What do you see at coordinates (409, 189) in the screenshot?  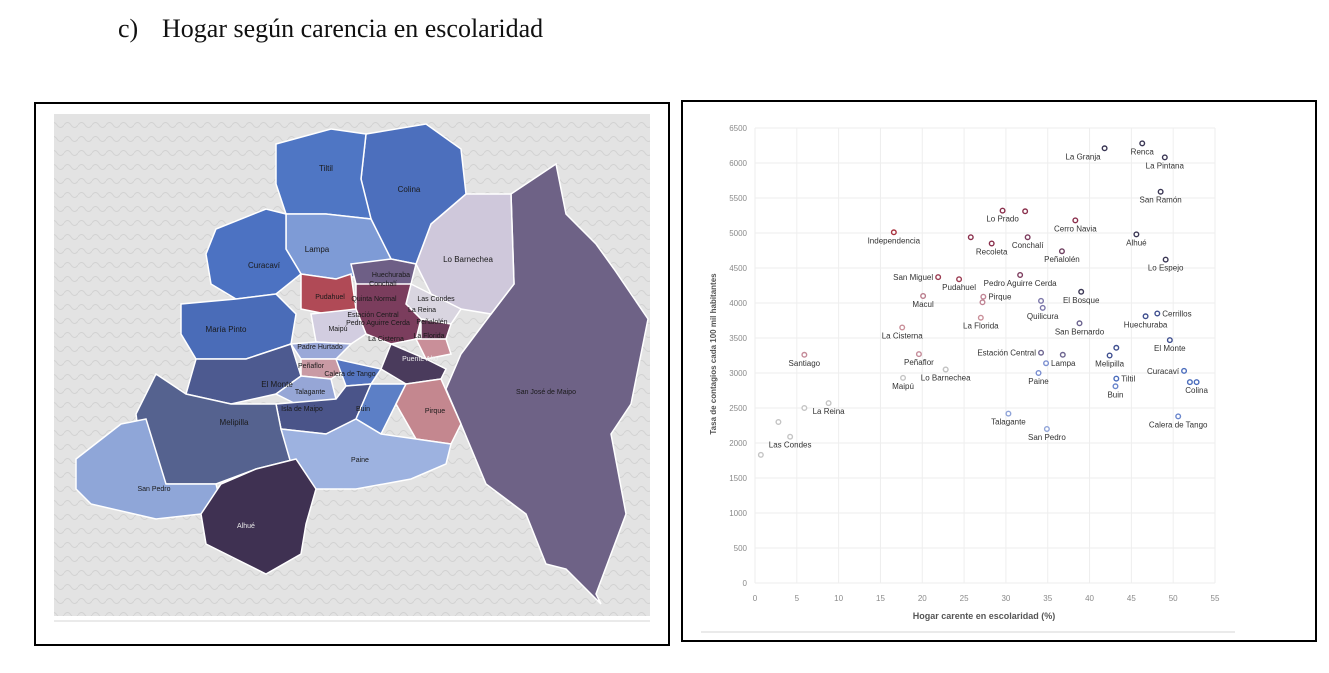 I see `map-label-colina: Colina` at bounding box center [409, 189].